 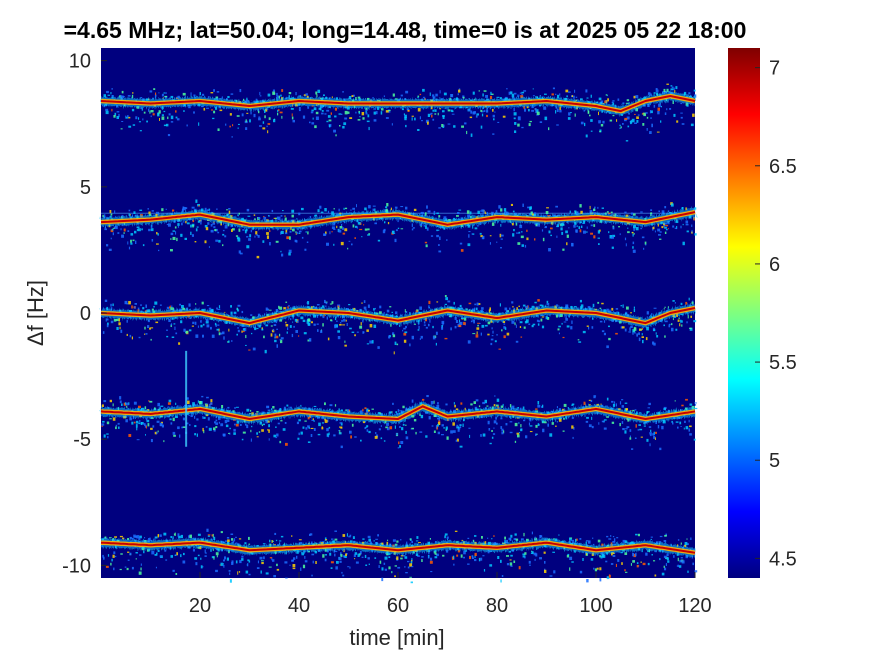 What do you see at coordinates (398, 547) in the screenshot?
I see `band-trace` at bounding box center [398, 547].